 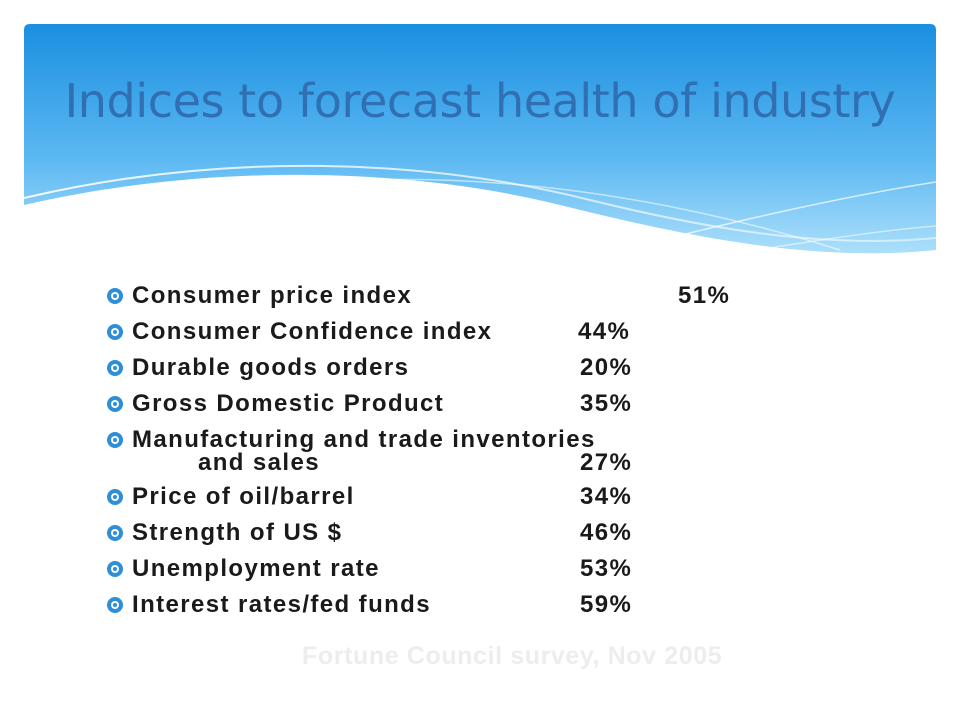 What do you see at coordinates (704, 295) in the screenshot?
I see `item-value: 51%` at bounding box center [704, 295].